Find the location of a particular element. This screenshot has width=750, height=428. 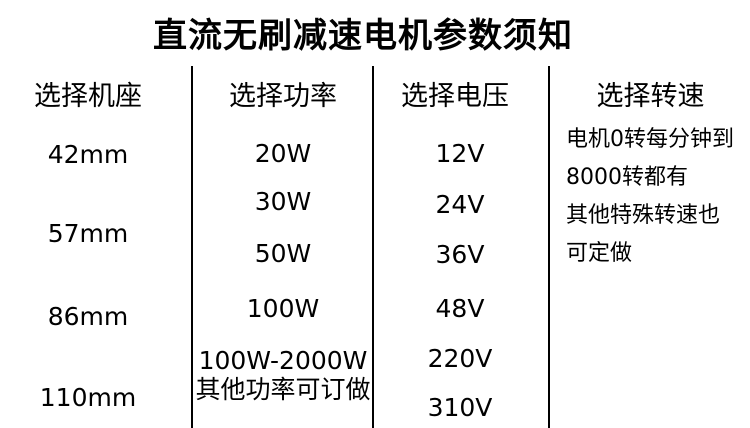

column-header-power: 选择功率 is located at coordinates (283, 96).